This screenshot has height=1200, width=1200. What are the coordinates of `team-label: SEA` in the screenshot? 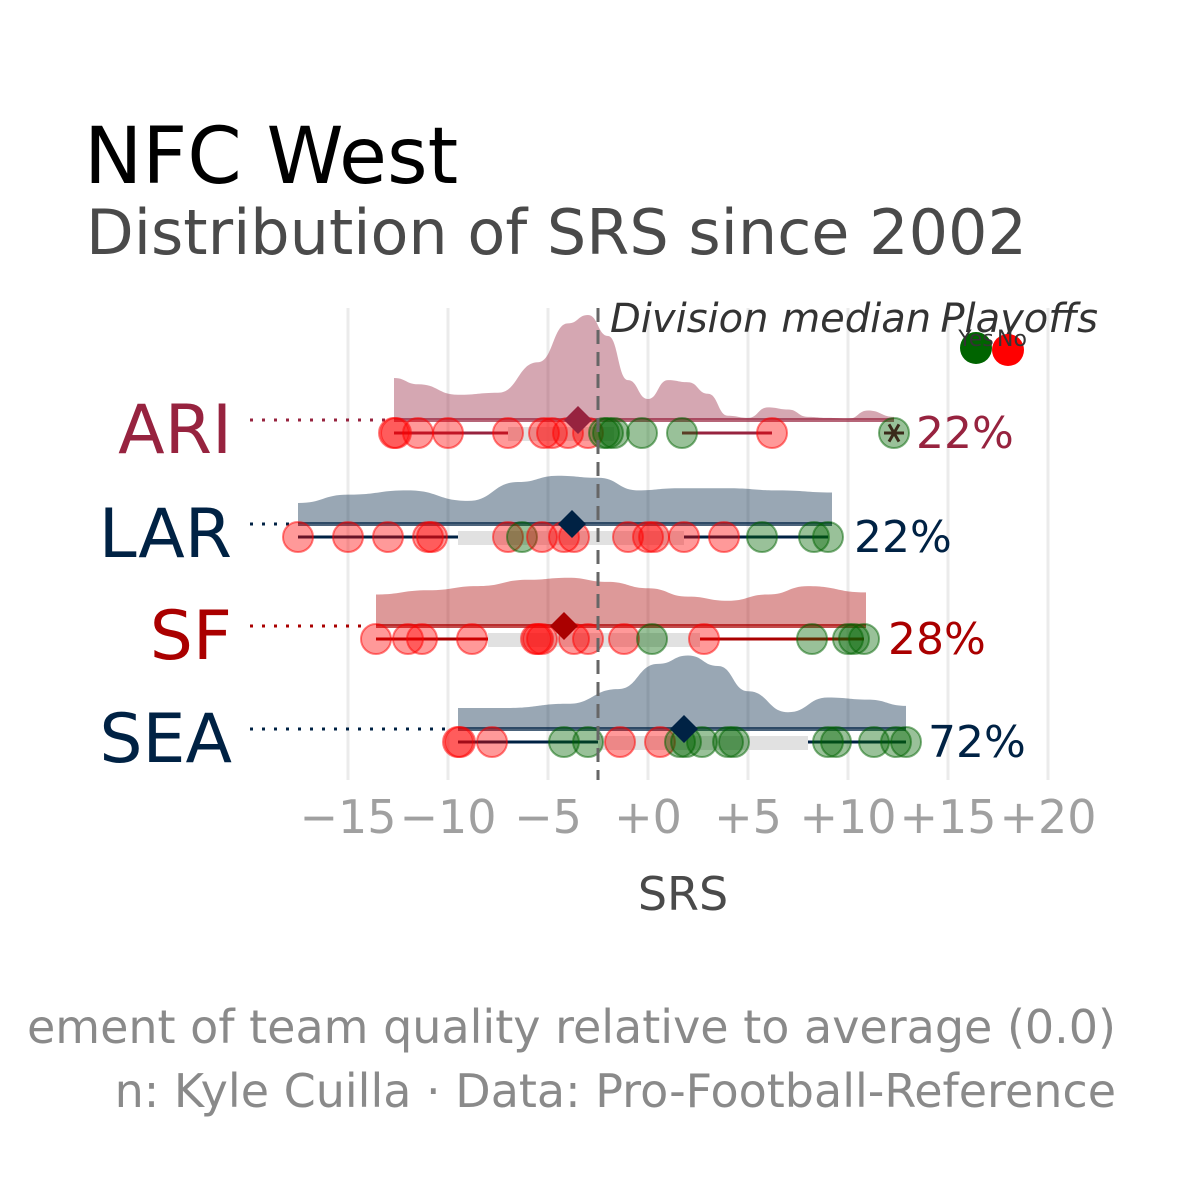 It's located at (165, 739).